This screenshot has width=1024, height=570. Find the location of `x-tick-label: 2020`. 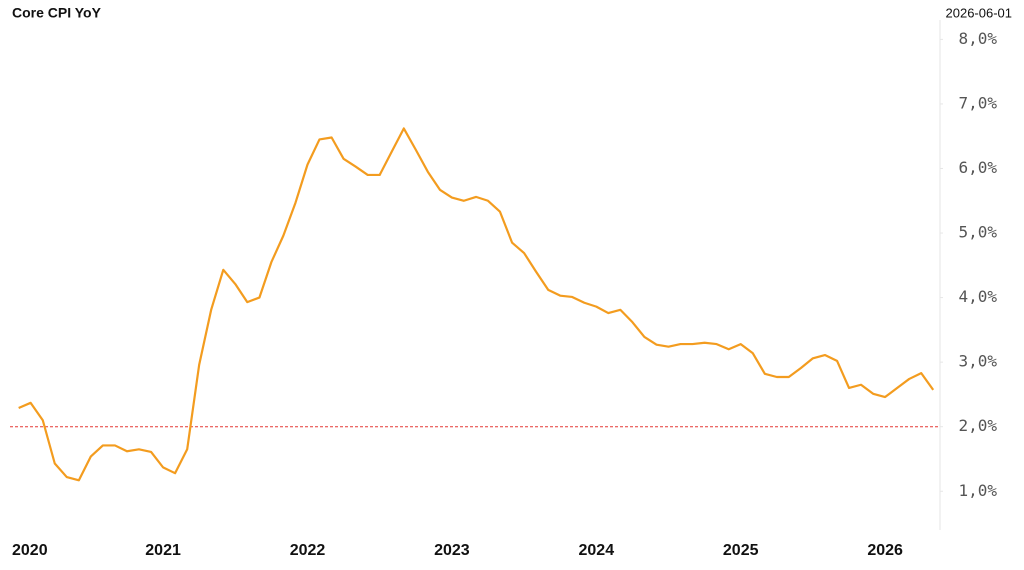

x-tick-label: 2020 is located at coordinates (30, 550).